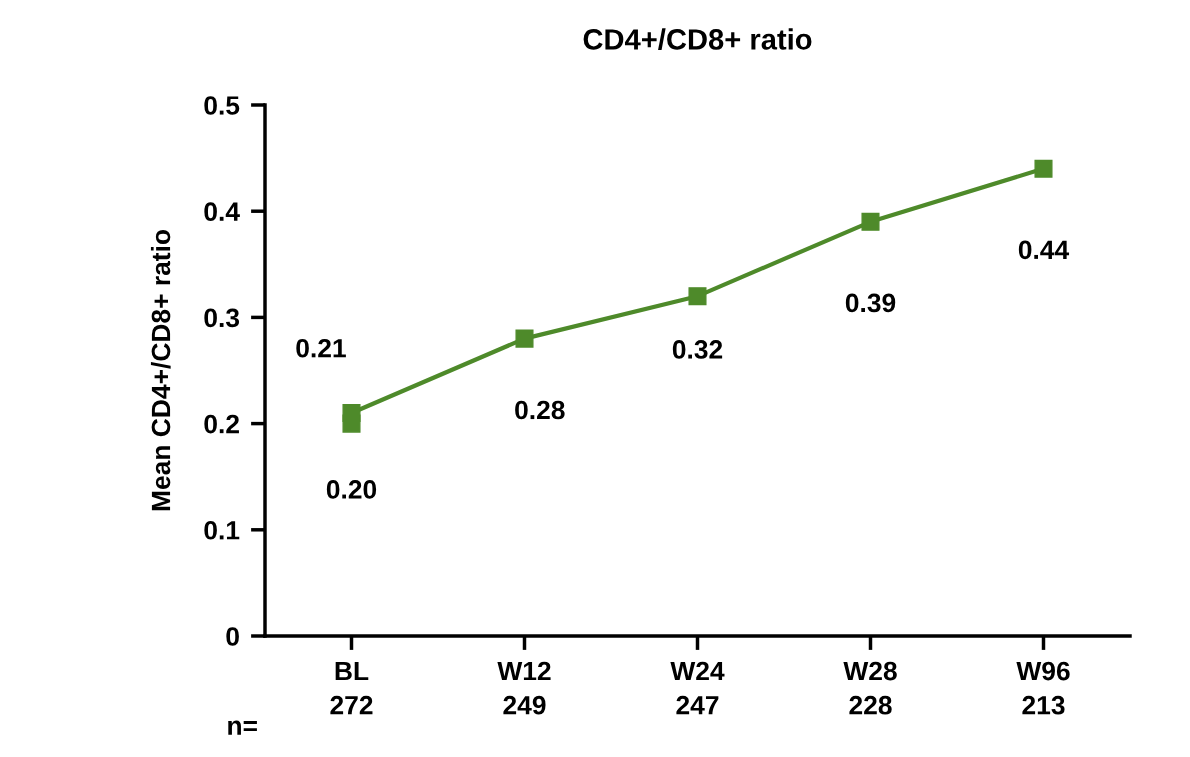 The image size is (1190, 757). I want to click on y-tick-label: 0, so click(232, 636).